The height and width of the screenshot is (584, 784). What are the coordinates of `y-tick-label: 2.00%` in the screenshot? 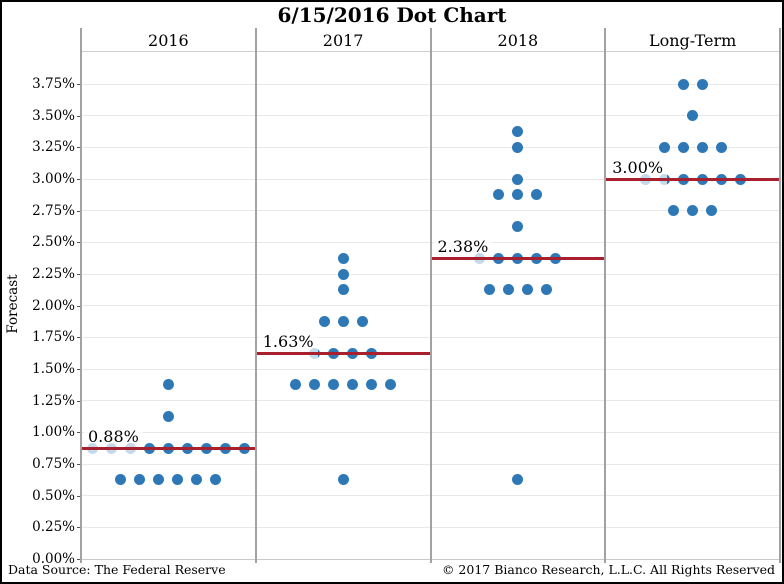 It's located at (53, 305).